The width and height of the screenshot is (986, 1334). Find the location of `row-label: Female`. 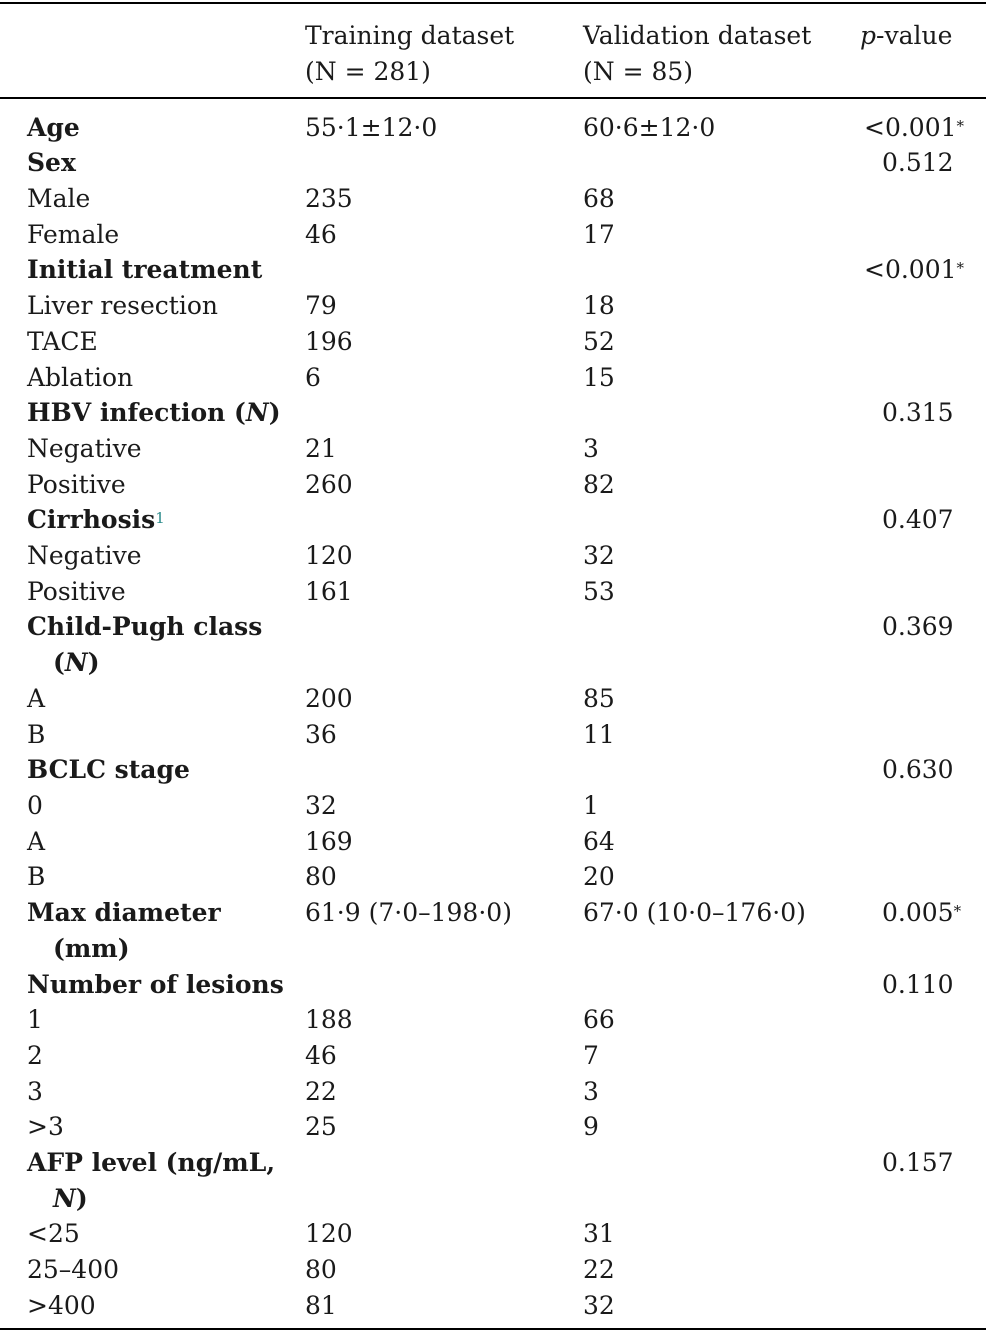

row-label: Female is located at coordinates (73, 234).